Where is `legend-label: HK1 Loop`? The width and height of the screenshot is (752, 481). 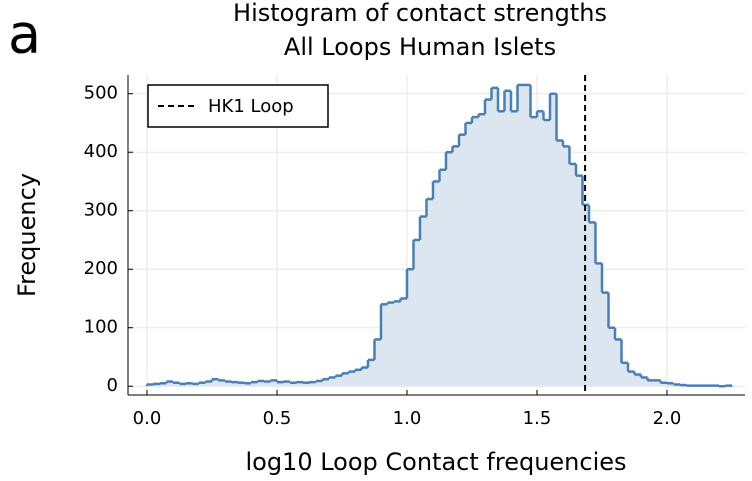
legend-label: HK1 Loop is located at coordinates (251, 106).